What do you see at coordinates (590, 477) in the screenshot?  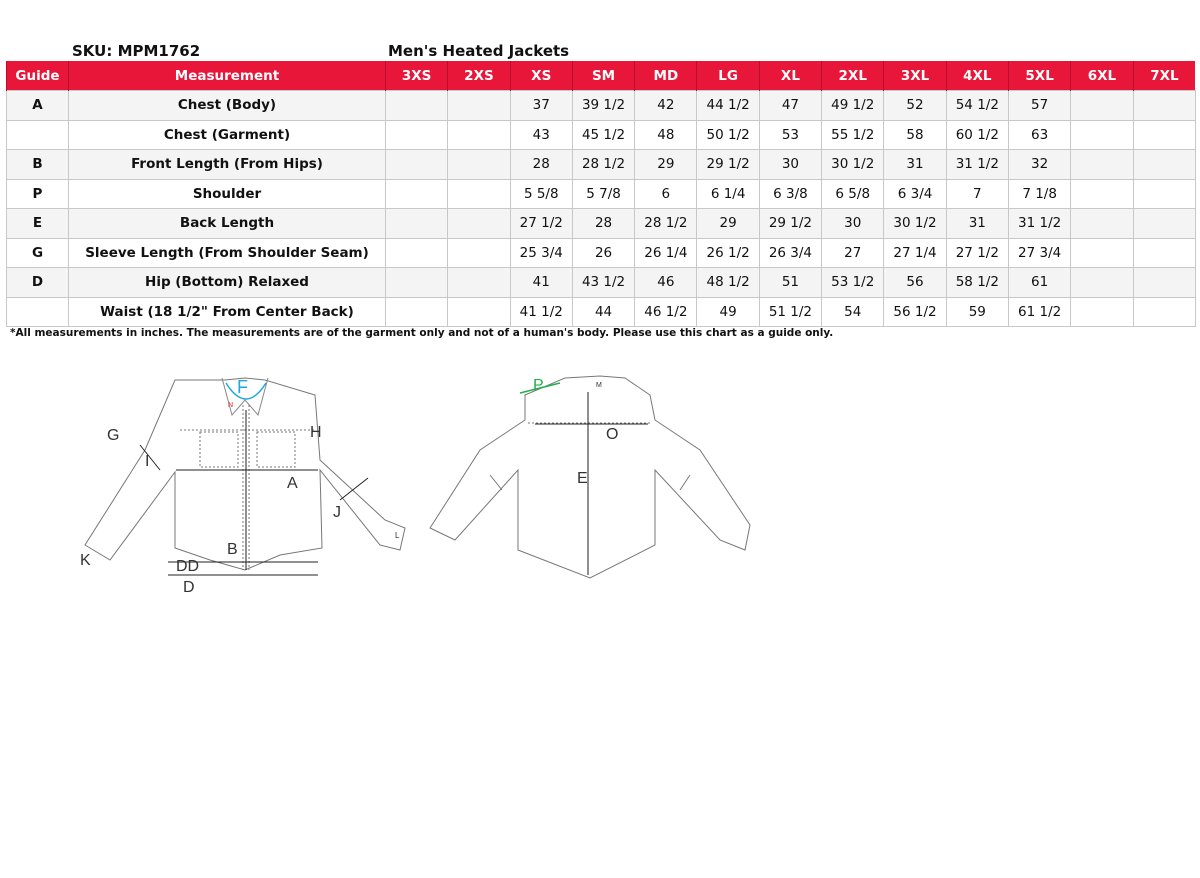 I see `back-jacket-diagram` at bounding box center [590, 477].